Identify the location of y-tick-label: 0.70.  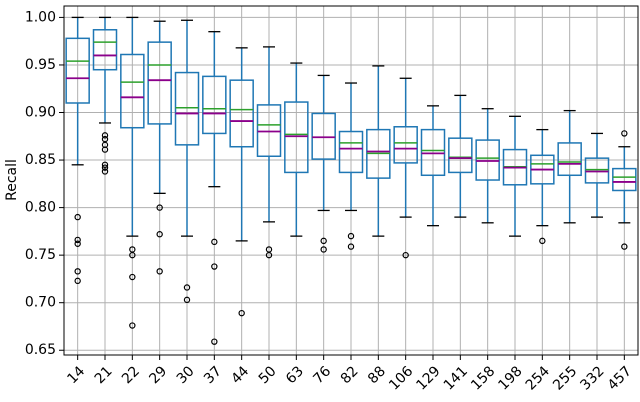
(40, 303).